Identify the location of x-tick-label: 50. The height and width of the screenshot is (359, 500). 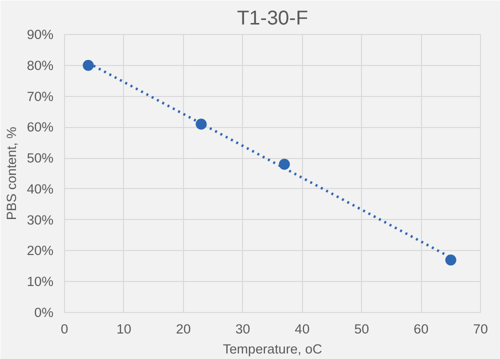
(362, 329).